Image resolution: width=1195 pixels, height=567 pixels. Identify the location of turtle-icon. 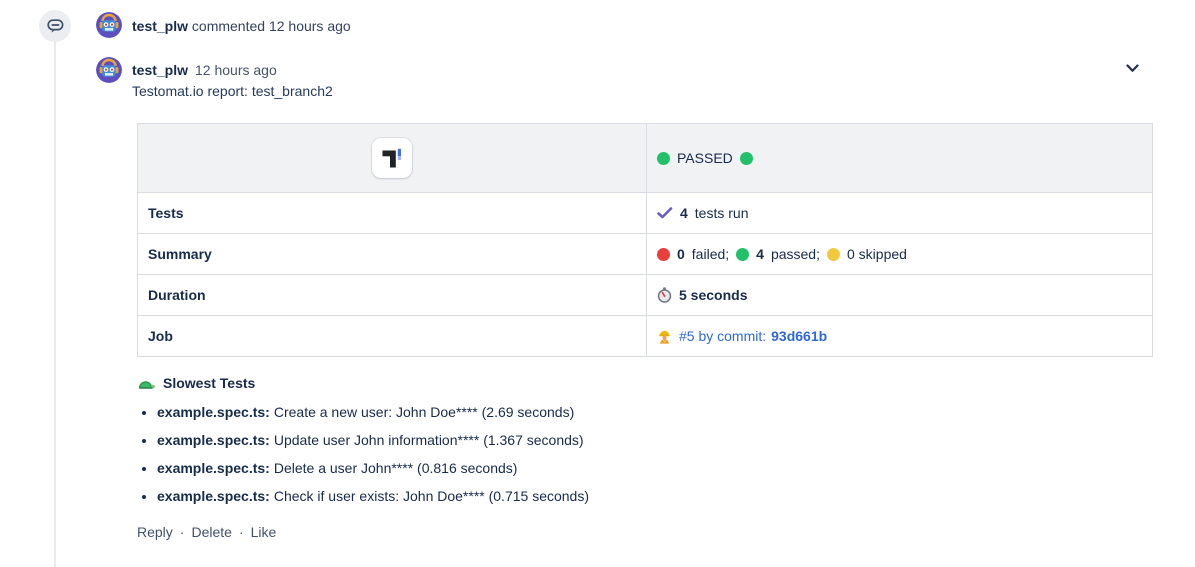
(146, 383).